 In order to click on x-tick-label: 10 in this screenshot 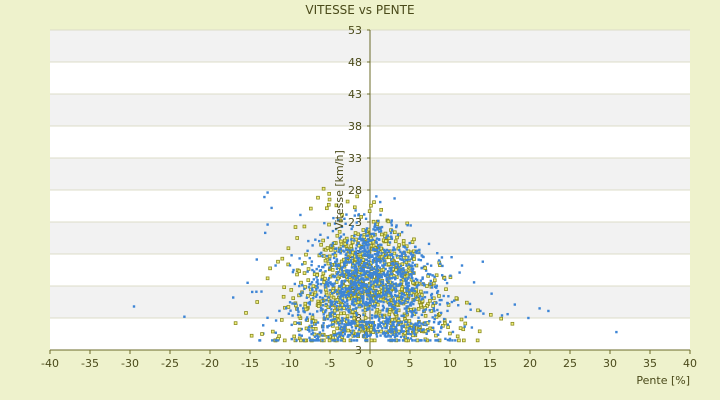, I will do `click(450, 363)`.